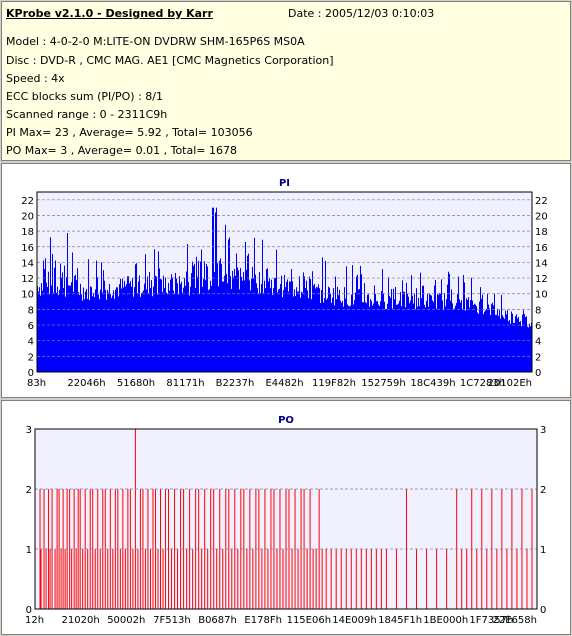 This screenshot has height=636, width=572. Describe the element at coordinates (27, 216) in the screenshot. I see `y-tick-label-left: 20` at that location.